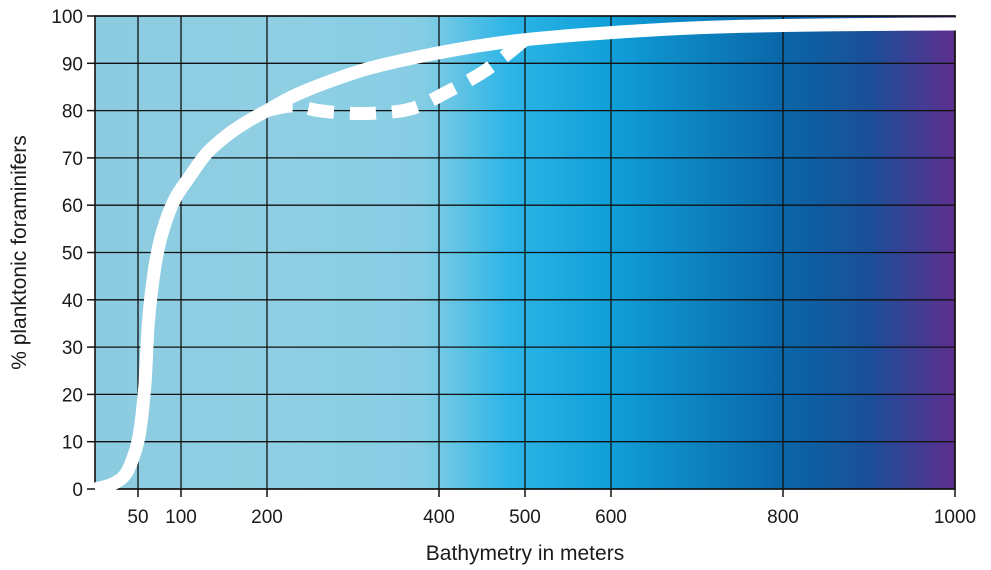  Describe the element at coordinates (72, 301) in the screenshot. I see `y-tick-label-40: 40` at that location.